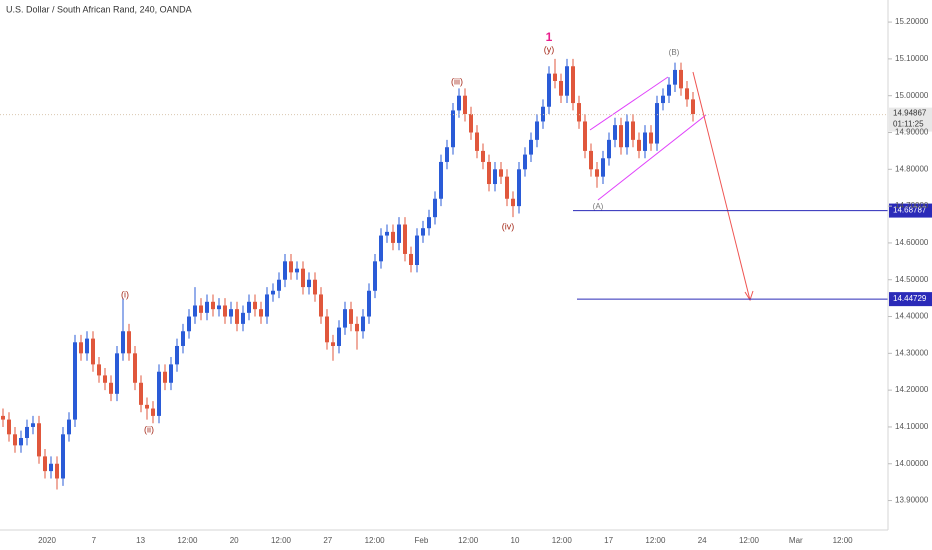 The height and width of the screenshot is (550, 932). I want to click on x-tick-label: 7, so click(94, 540).